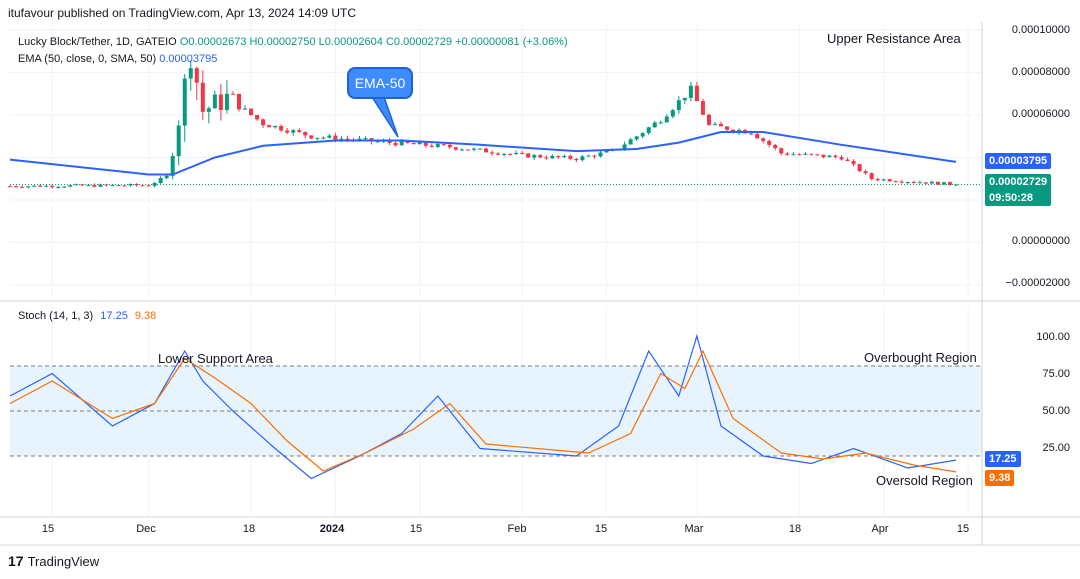  I want to click on tradingview-logo-icon: 17, so click(16, 561).